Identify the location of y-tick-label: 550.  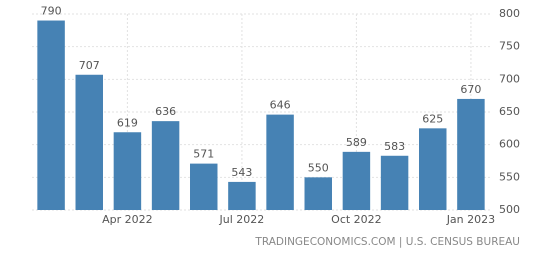
(509, 176).